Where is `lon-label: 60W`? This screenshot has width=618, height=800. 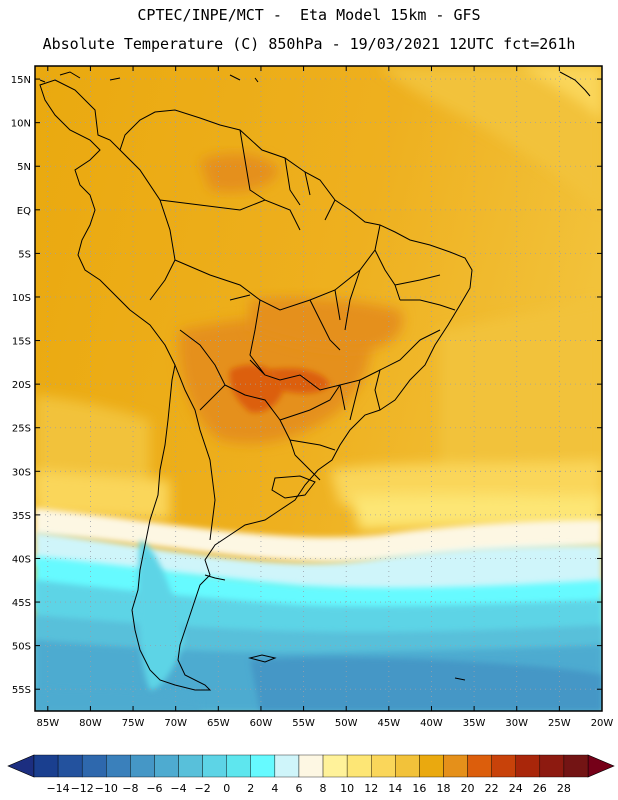 lon-label: 60W is located at coordinates (261, 723).